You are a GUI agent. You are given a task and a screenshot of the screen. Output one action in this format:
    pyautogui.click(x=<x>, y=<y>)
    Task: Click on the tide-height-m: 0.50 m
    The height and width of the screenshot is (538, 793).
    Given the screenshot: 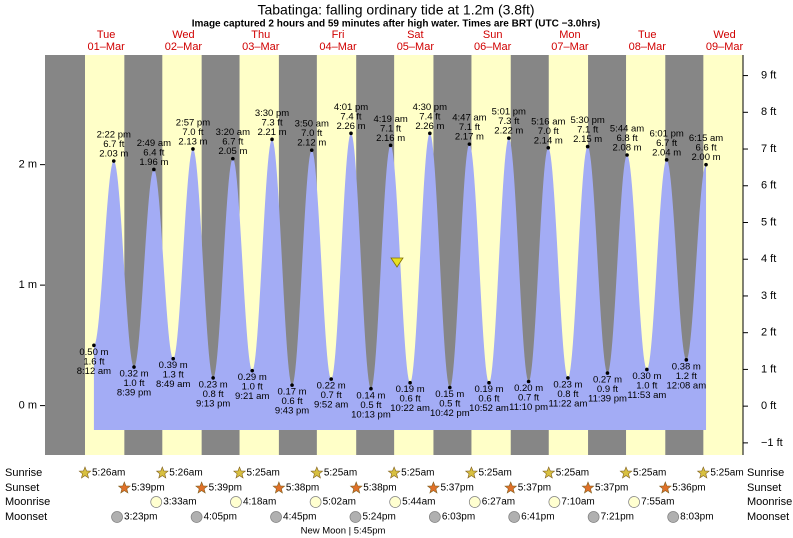 What is the action you would take?
    pyautogui.click(x=93, y=352)
    